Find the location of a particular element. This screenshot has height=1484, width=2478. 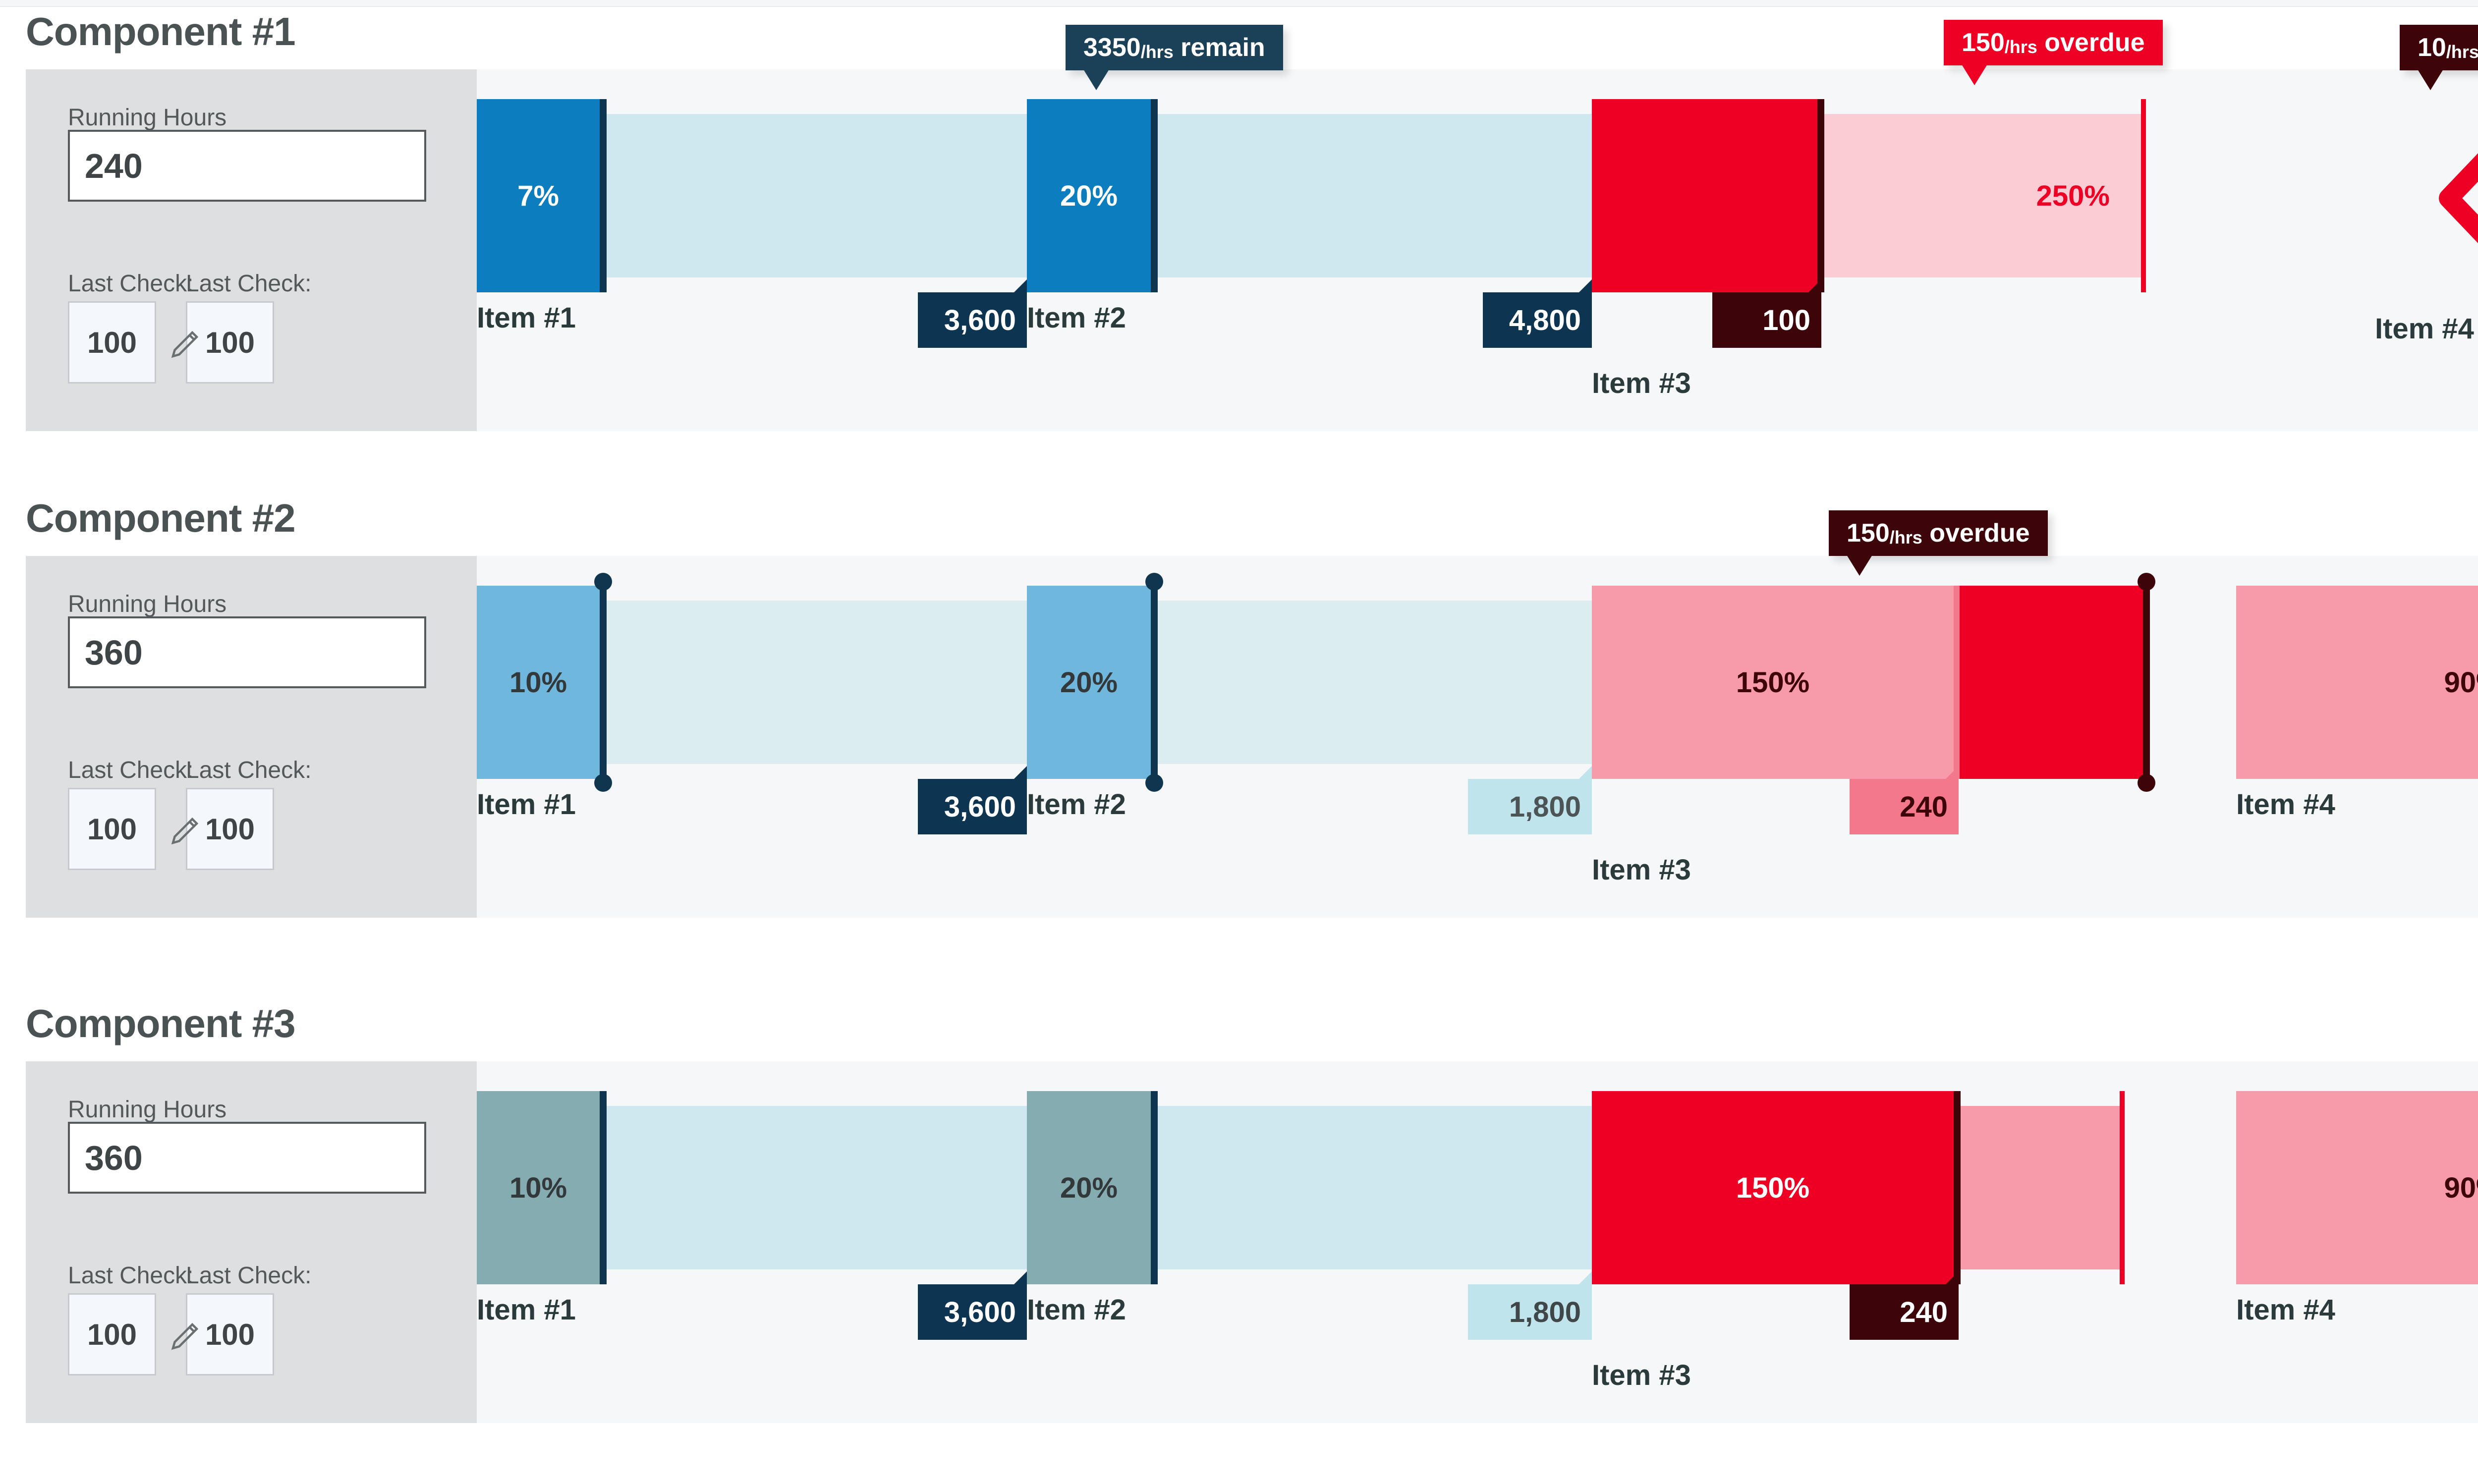

bar-slot: 7% 3,600 Item #1 is located at coordinates (752, 250).